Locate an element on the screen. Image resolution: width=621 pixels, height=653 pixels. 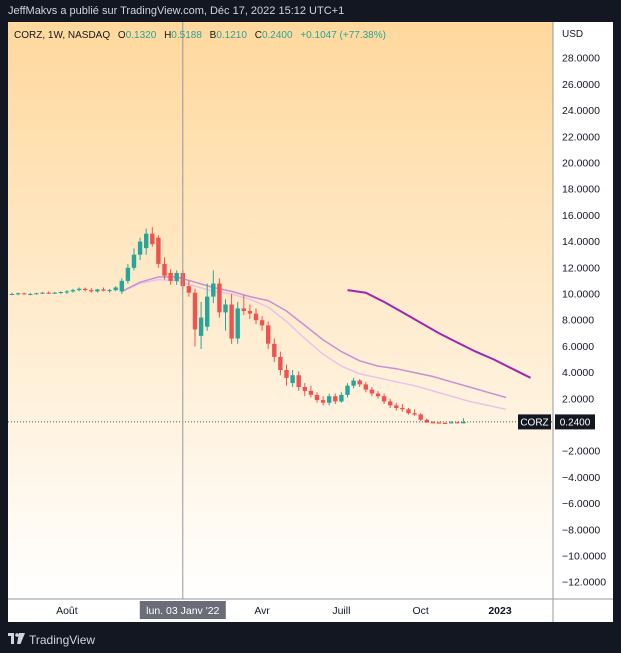
price-axis-tick: 22.0000 is located at coordinates (581, 137).